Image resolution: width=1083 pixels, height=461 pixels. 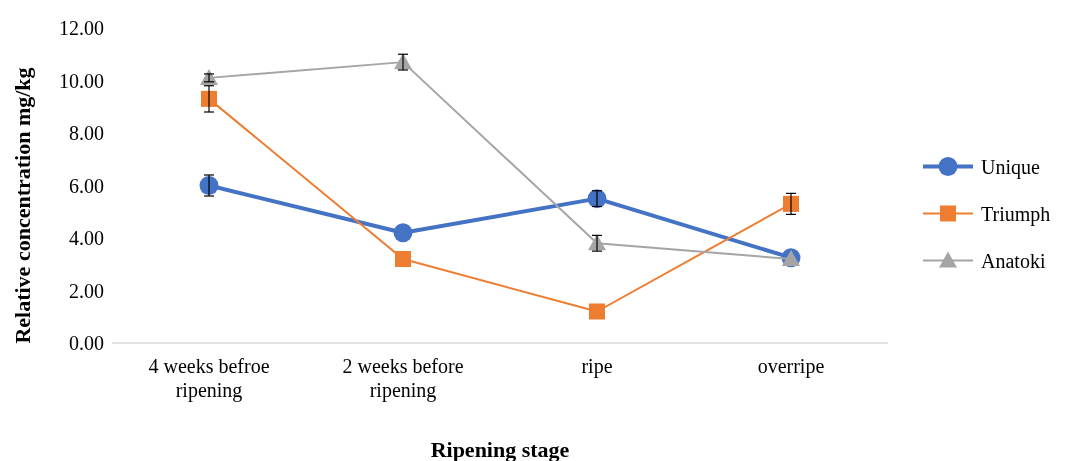 I want to click on x-axis-title: Ripening stage, so click(x=500, y=449).